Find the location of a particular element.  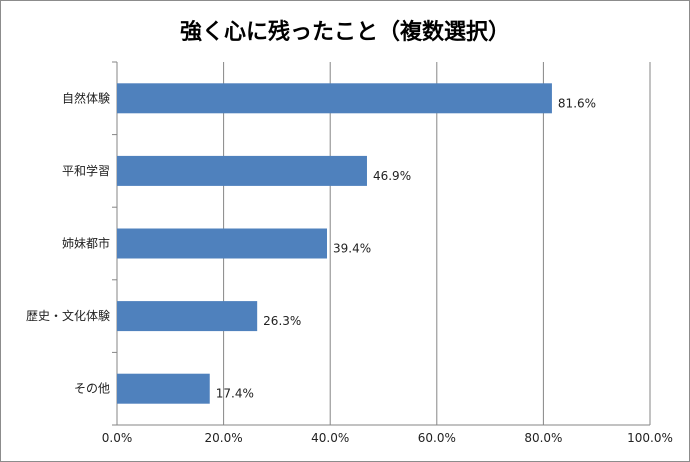

data-label: 81.6% is located at coordinates (577, 103).